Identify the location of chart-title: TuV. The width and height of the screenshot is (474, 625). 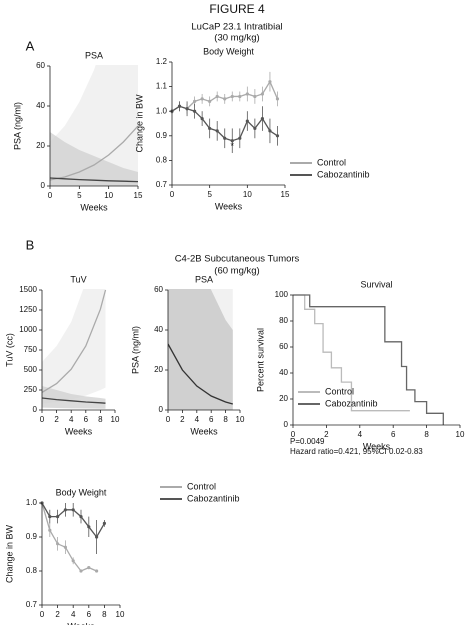
(78, 279).